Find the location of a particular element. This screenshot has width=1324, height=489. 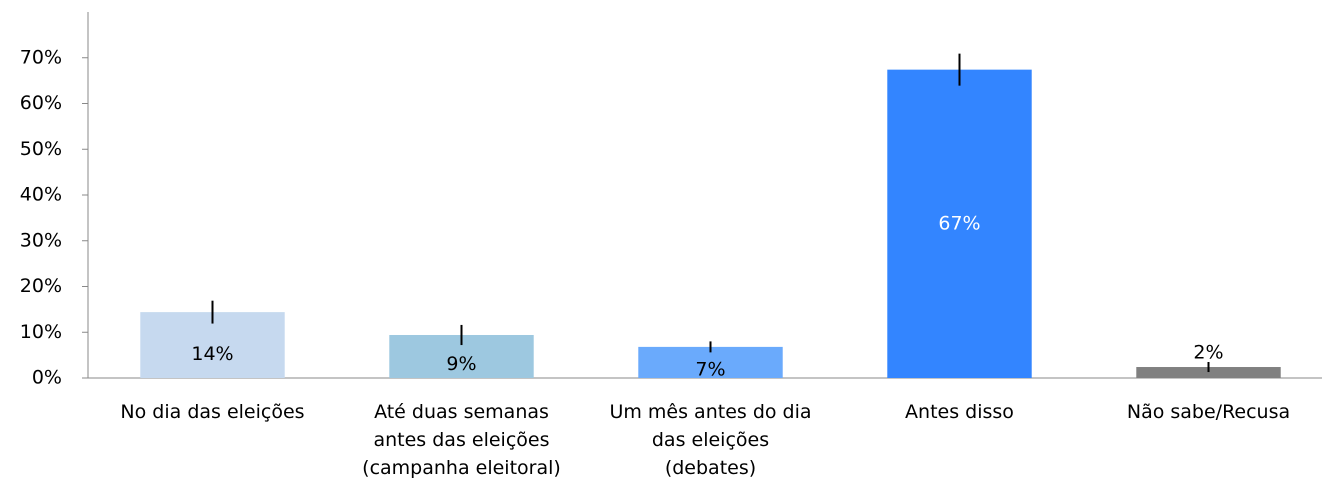

x-tick-label: Não sabe/Recusa is located at coordinates (1208, 412).